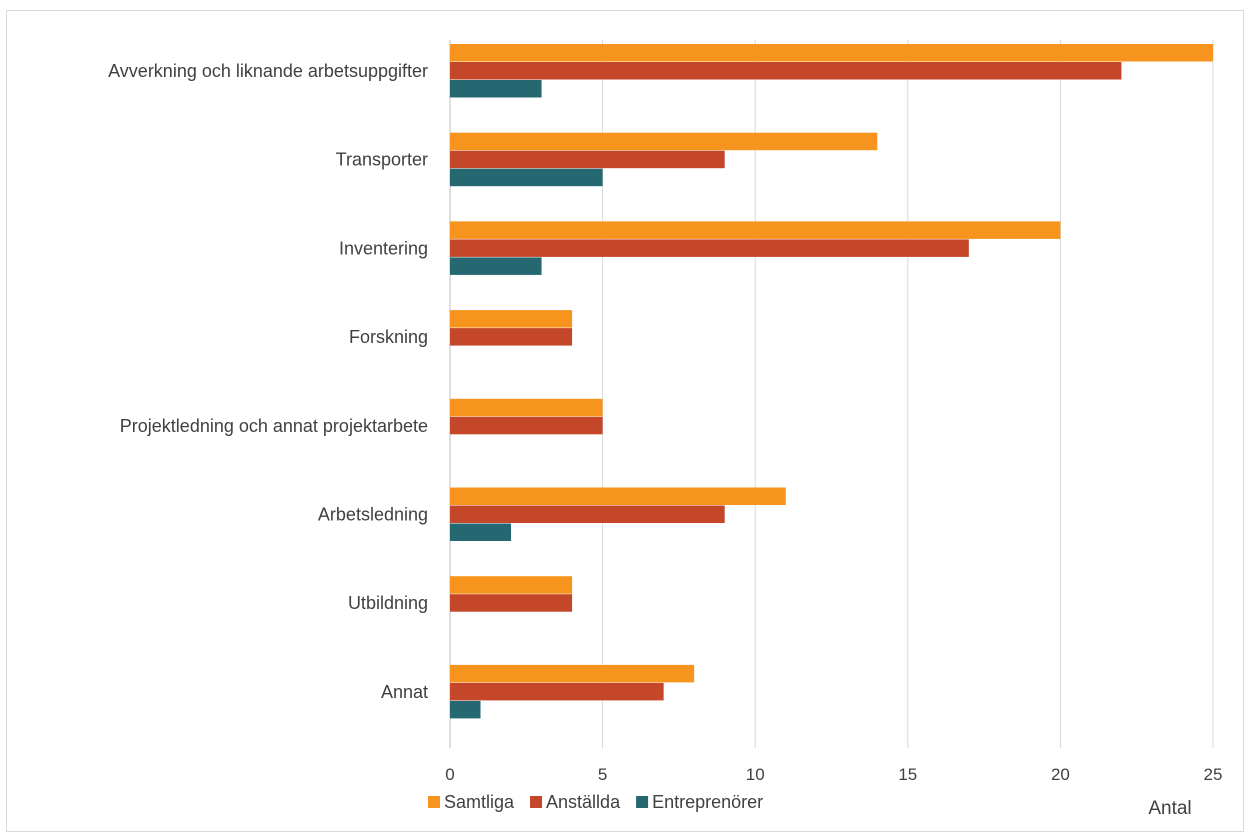 The image size is (1251, 836). What do you see at coordinates (274, 426) in the screenshot?
I see `category-label: Projektledning och annat projektarbete` at bounding box center [274, 426].